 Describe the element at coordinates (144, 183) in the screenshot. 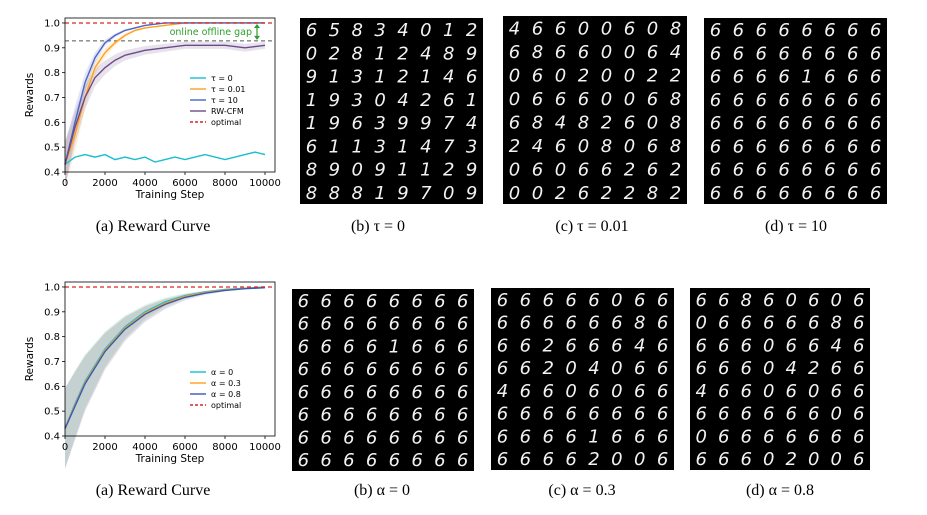

I see `x-tick-label: 4000` at that location.